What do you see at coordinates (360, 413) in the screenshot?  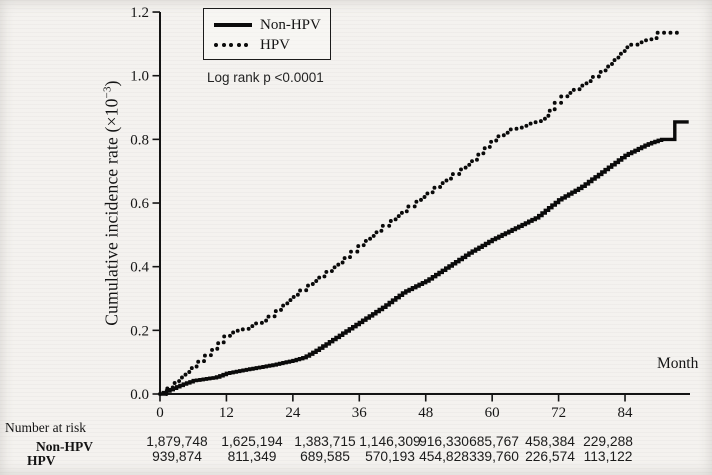 I see `x-tick-label: 36` at bounding box center [360, 413].